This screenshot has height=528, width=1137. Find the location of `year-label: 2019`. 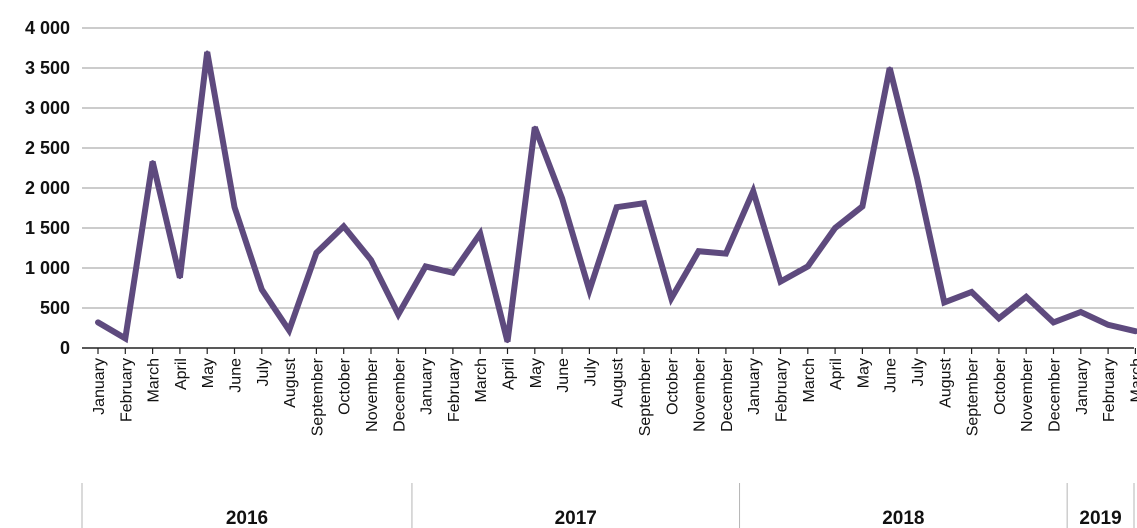

year-label: 2019 is located at coordinates (1100, 518).